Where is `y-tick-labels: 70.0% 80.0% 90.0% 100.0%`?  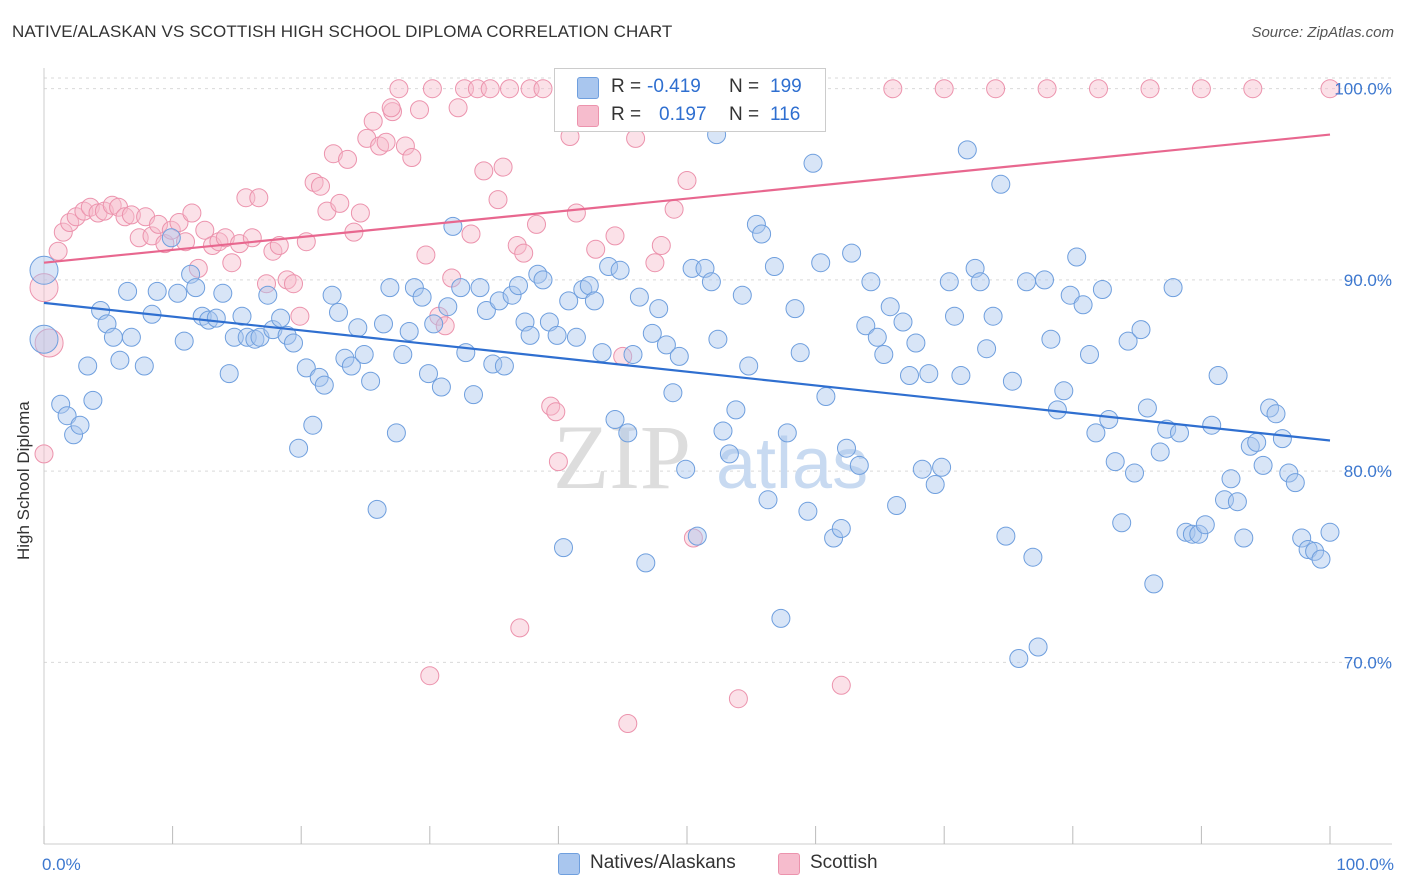 y-tick-labels: 70.0% 80.0% 90.0% 100.0% is located at coordinates (1363, 376).